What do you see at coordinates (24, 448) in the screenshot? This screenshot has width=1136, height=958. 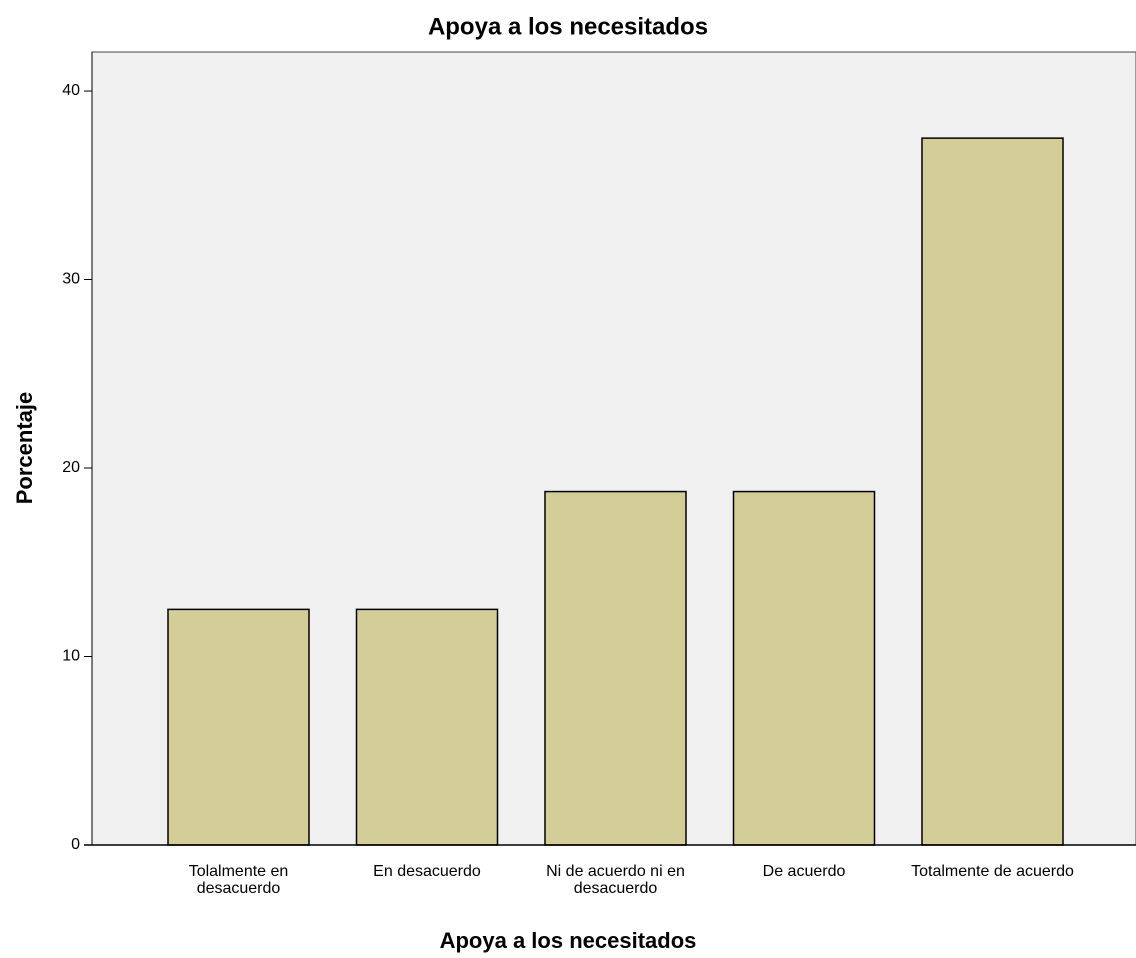 I see `y-axis-label: Porcentaje` at bounding box center [24, 448].